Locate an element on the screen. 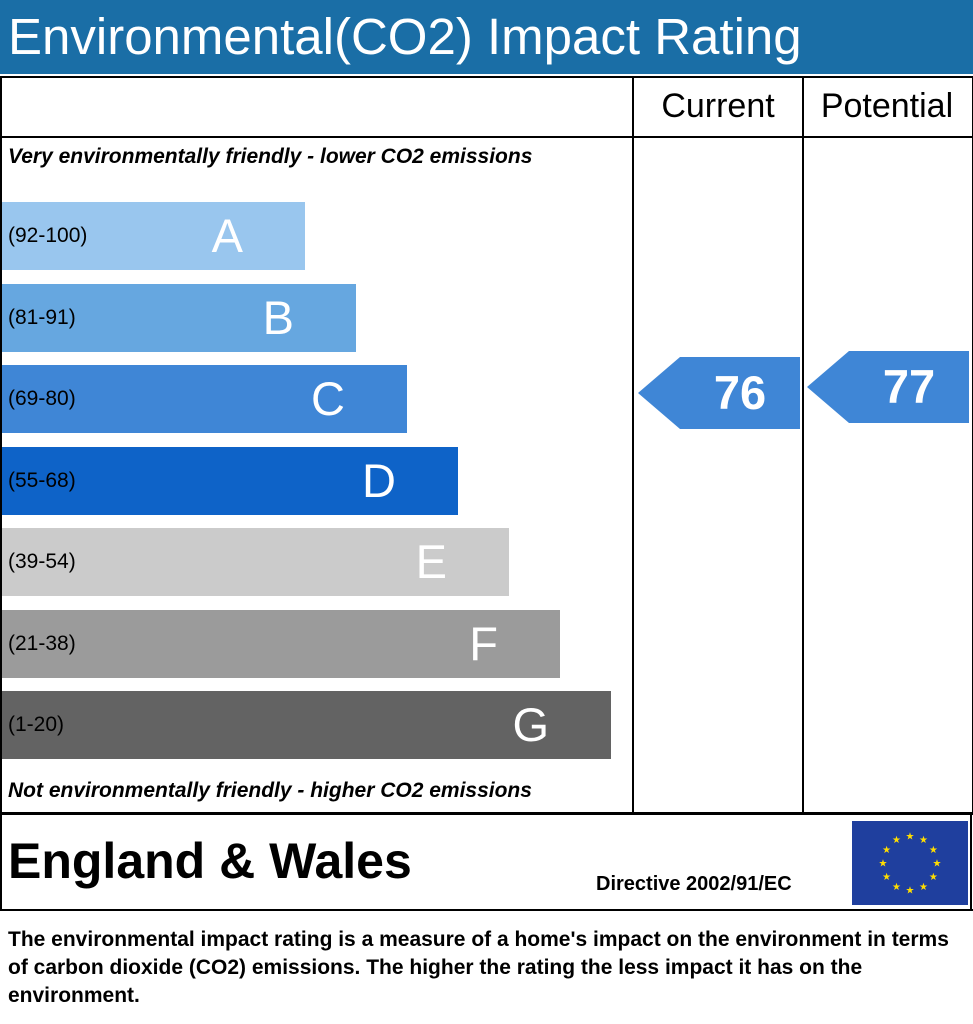 The width and height of the screenshot is (973, 1024). title-bar: Environmental(CO2) Impact Rating is located at coordinates (486, 37).